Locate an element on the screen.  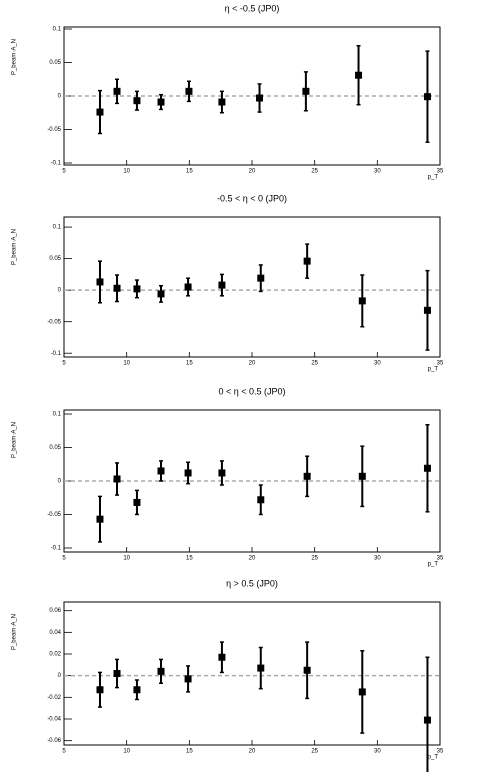
y-tick-label: -0.02 is located at coordinates (54, 698).